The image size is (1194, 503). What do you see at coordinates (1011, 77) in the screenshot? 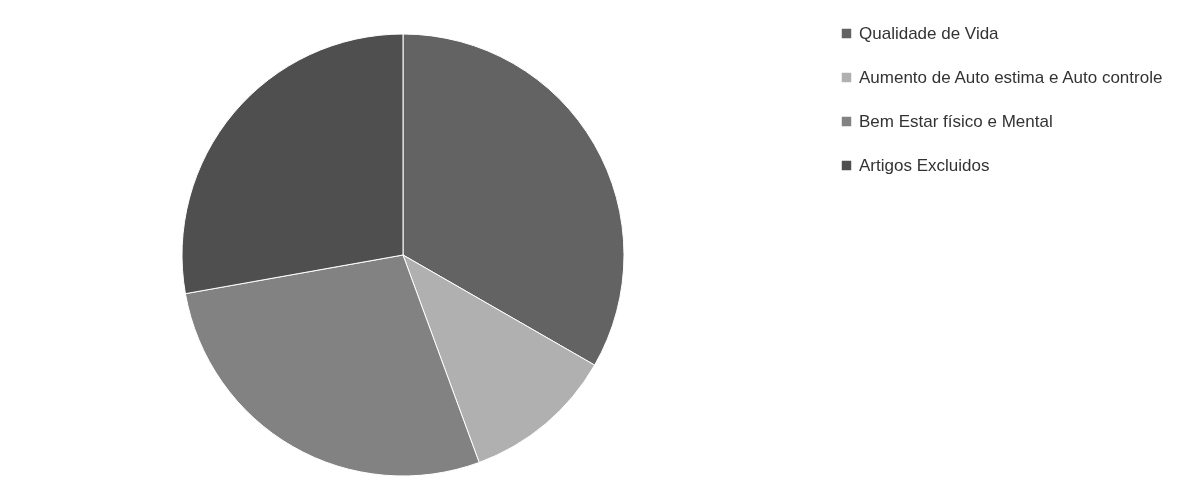
I see `legend-label: Aumento de Auto estima e Auto controle` at bounding box center [1011, 77].